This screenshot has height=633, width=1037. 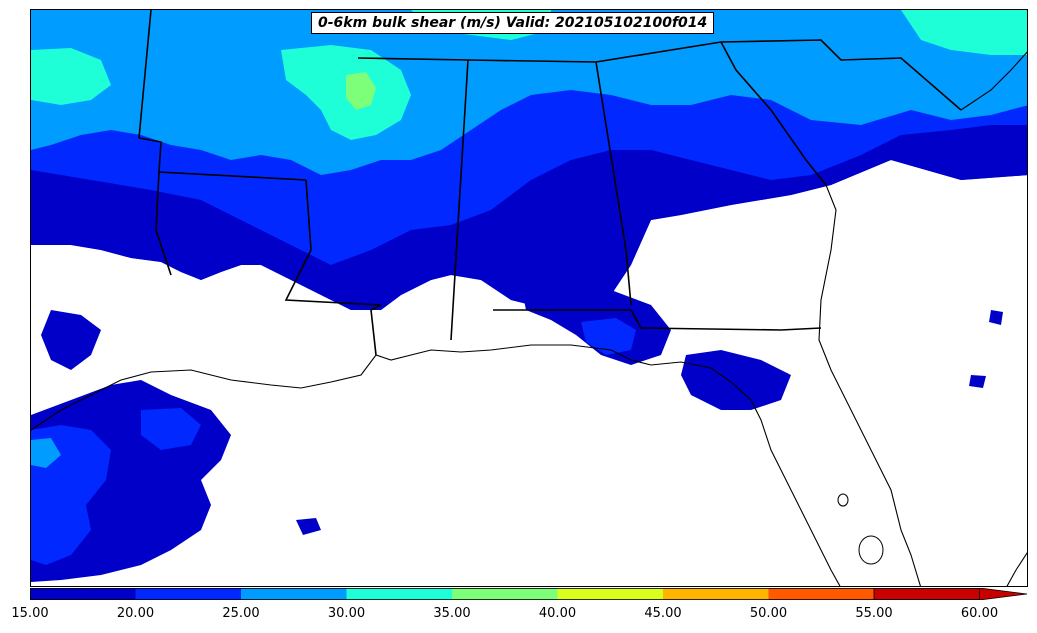 I want to click on colorbar-tick-label: 40.00, so click(x=557, y=613).